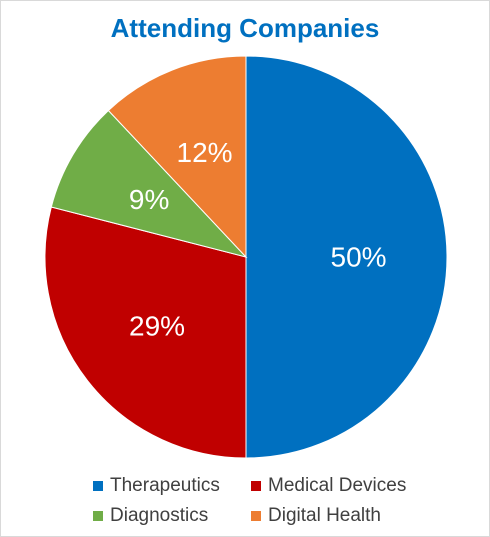  I want to click on pie-slice-diagnostics, so click(149, 183).